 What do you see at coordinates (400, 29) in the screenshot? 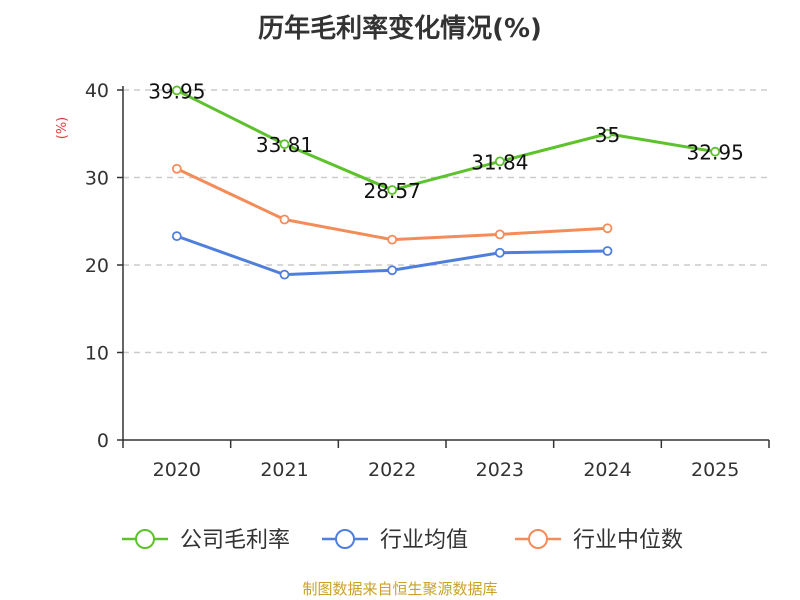
I see `chart-title: 历年毛利率变化情况(%)` at bounding box center [400, 29].